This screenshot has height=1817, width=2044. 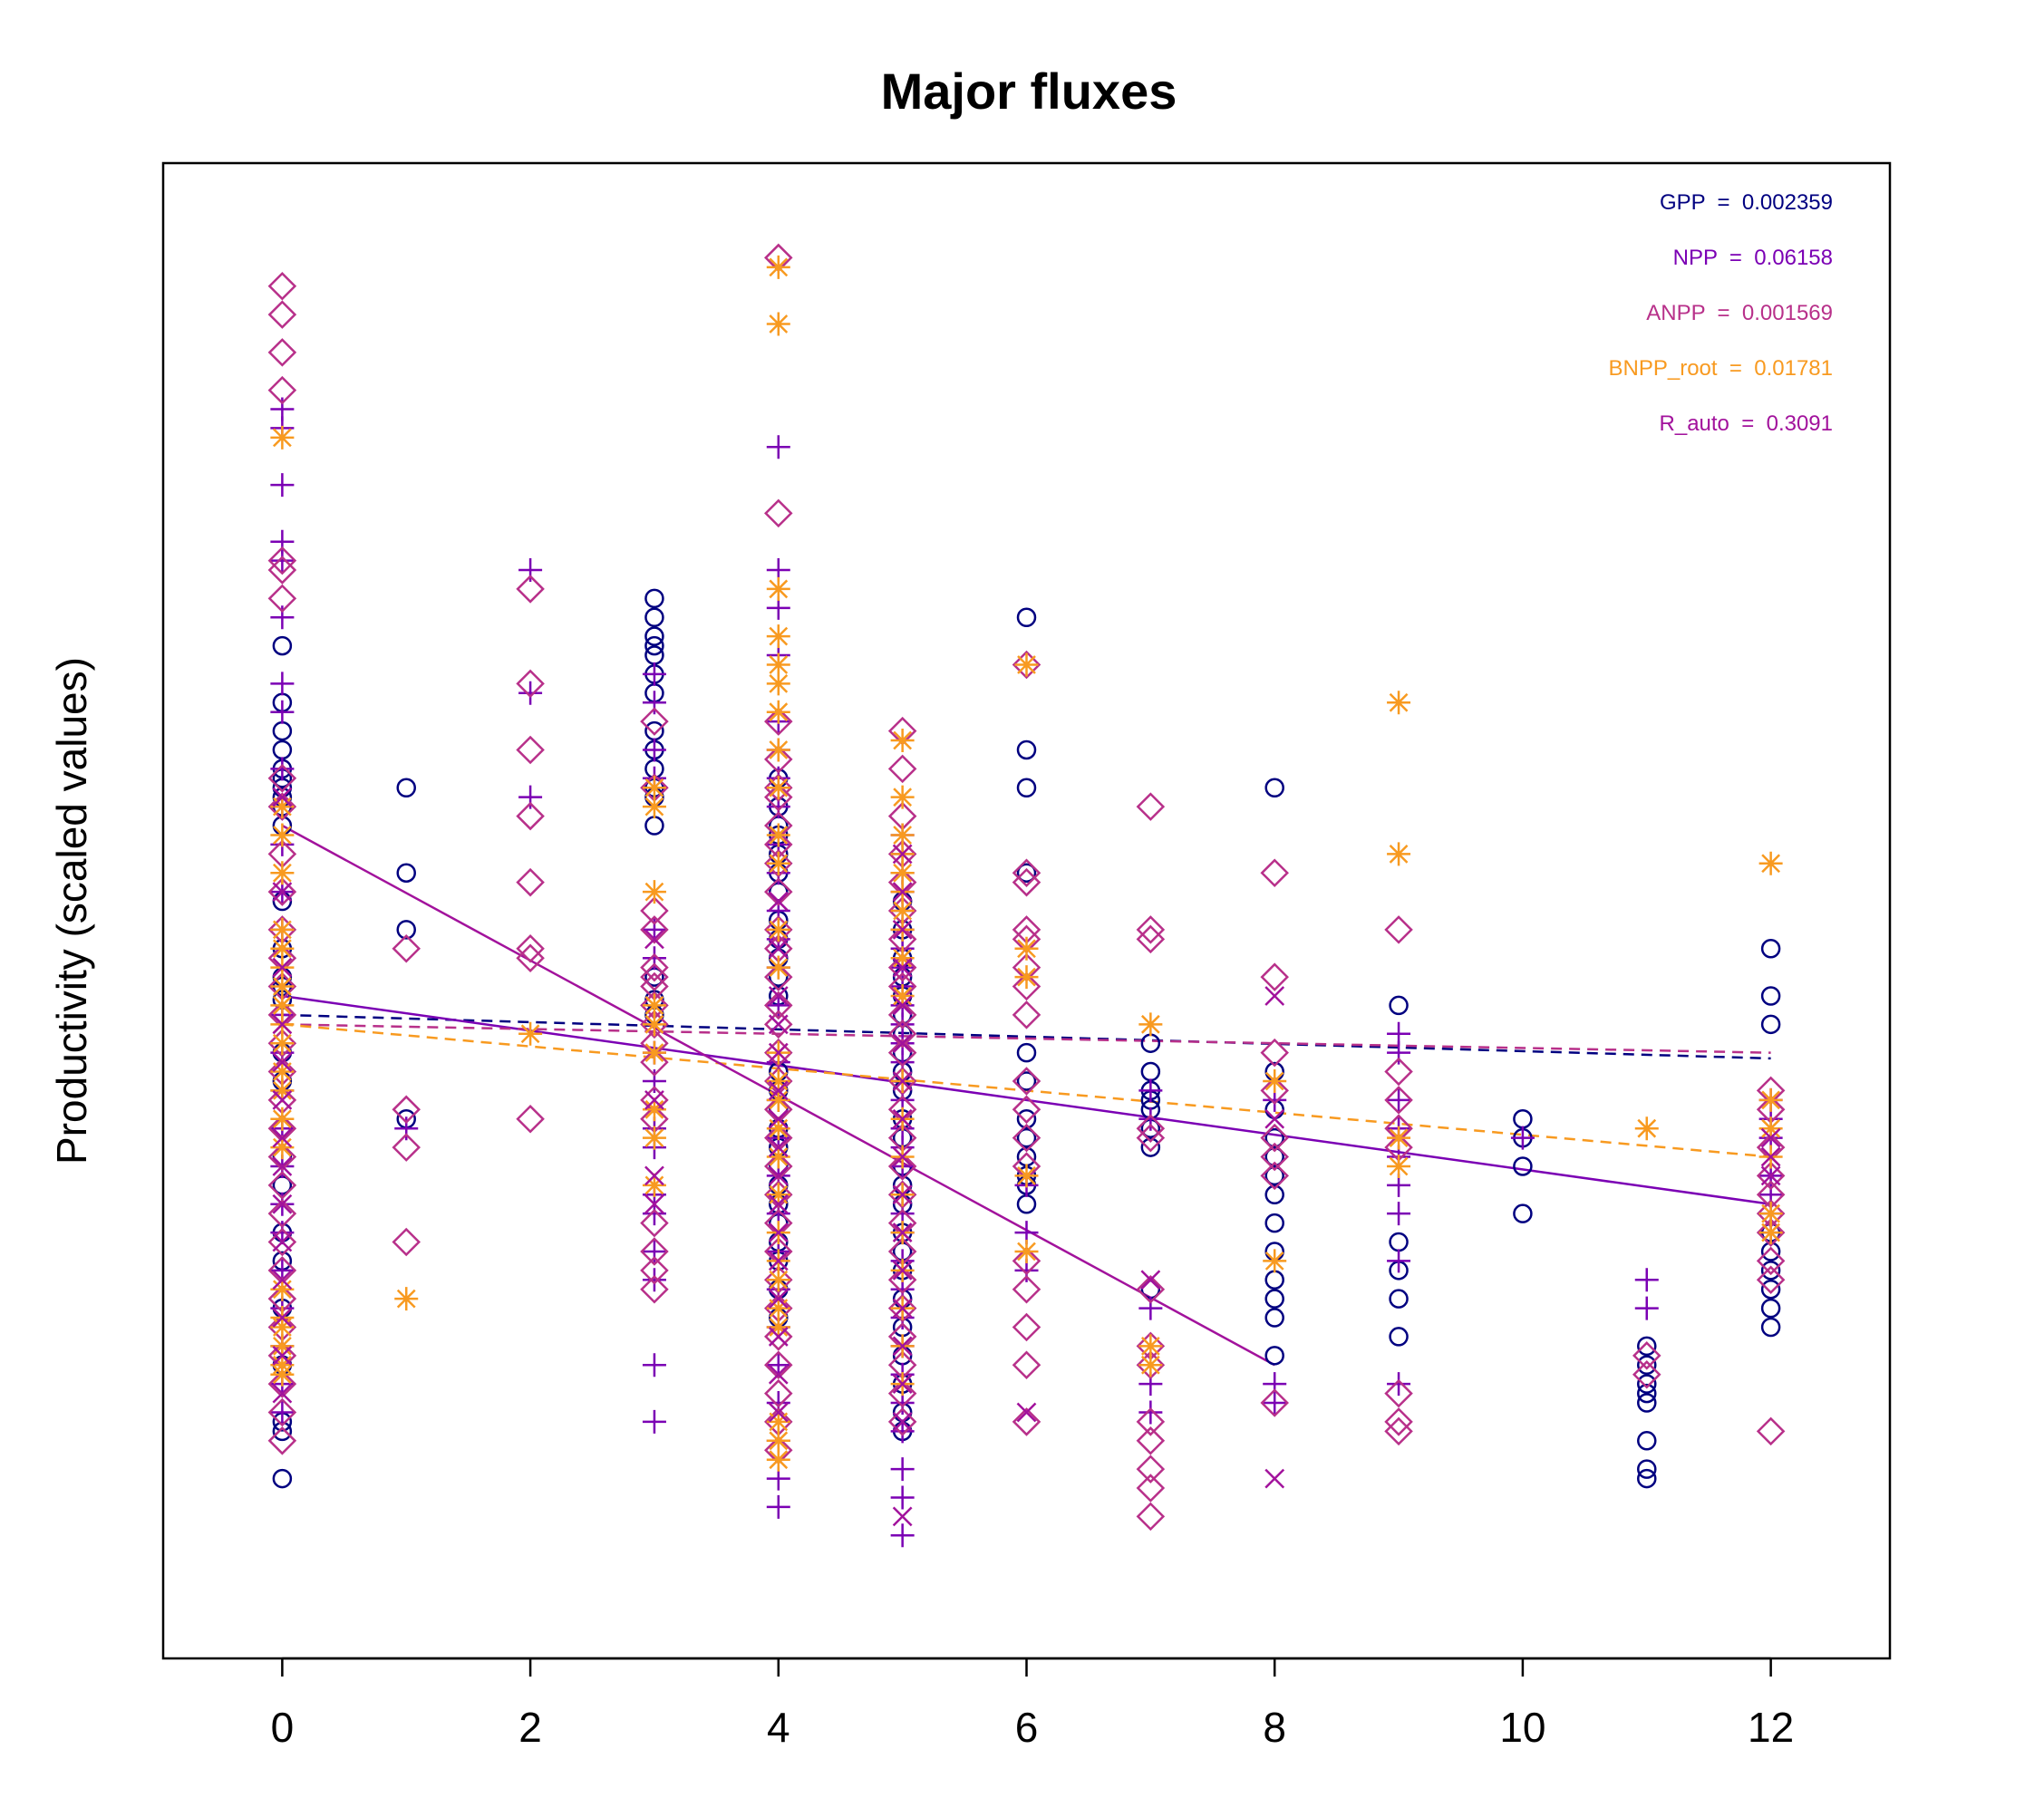 What do you see at coordinates (1274, 1727) in the screenshot?
I see `x-tick-label: 8` at bounding box center [1274, 1727].